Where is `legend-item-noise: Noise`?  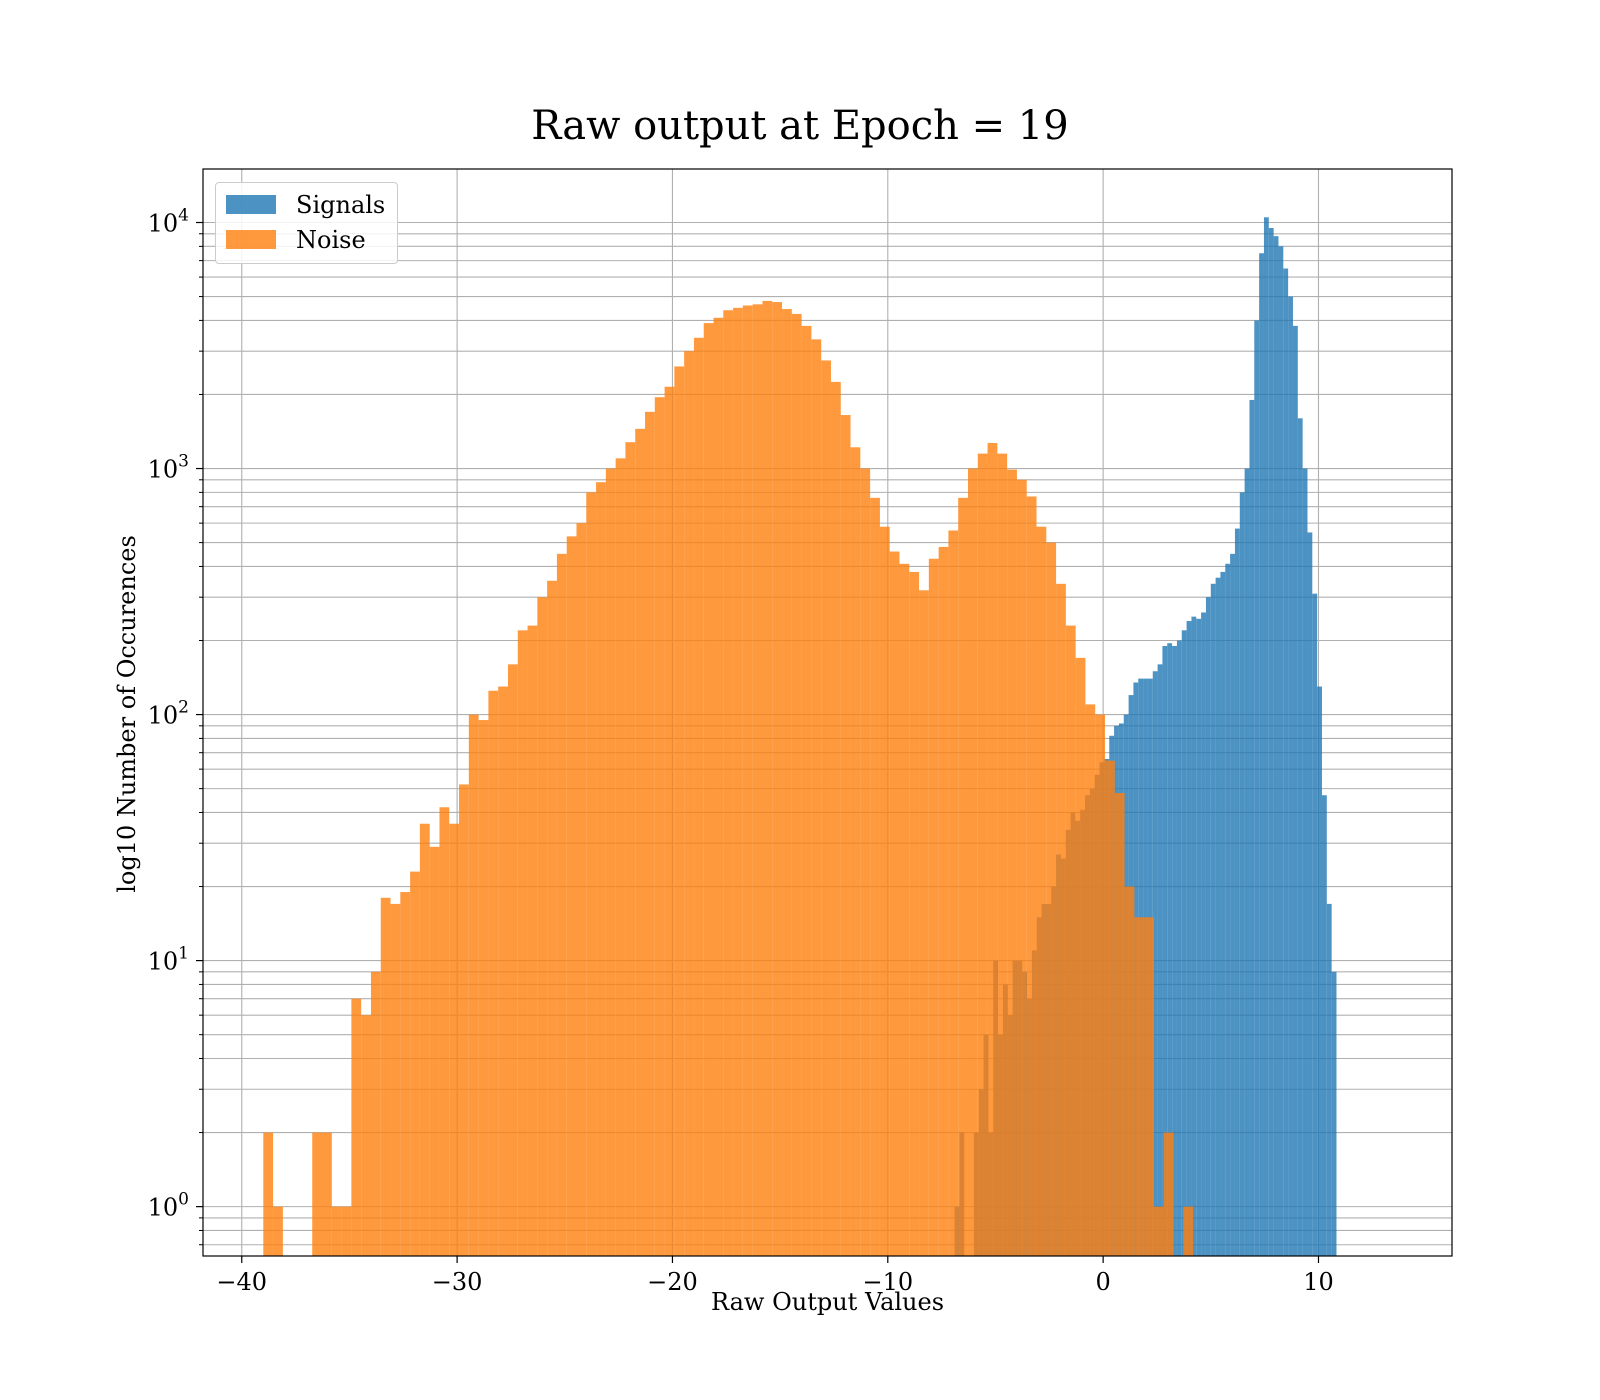 legend-item-noise: Noise is located at coordinates (305, 239).